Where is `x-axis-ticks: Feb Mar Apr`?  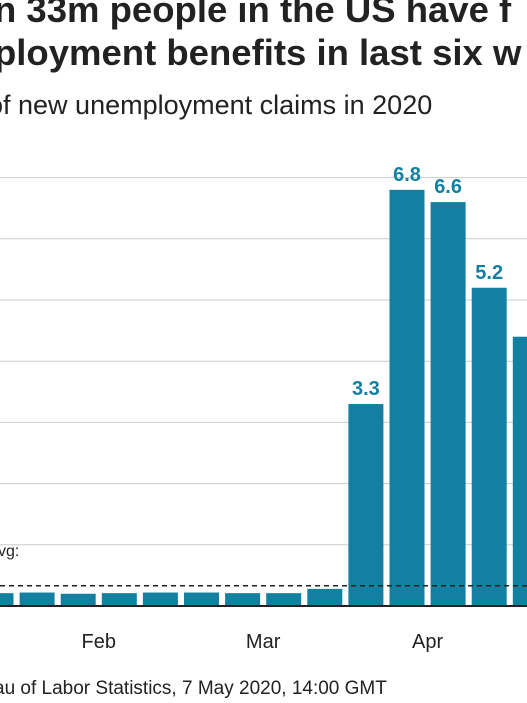
x-axis-ticks: Feb Mar Apr is located at coordinates (263, 629).